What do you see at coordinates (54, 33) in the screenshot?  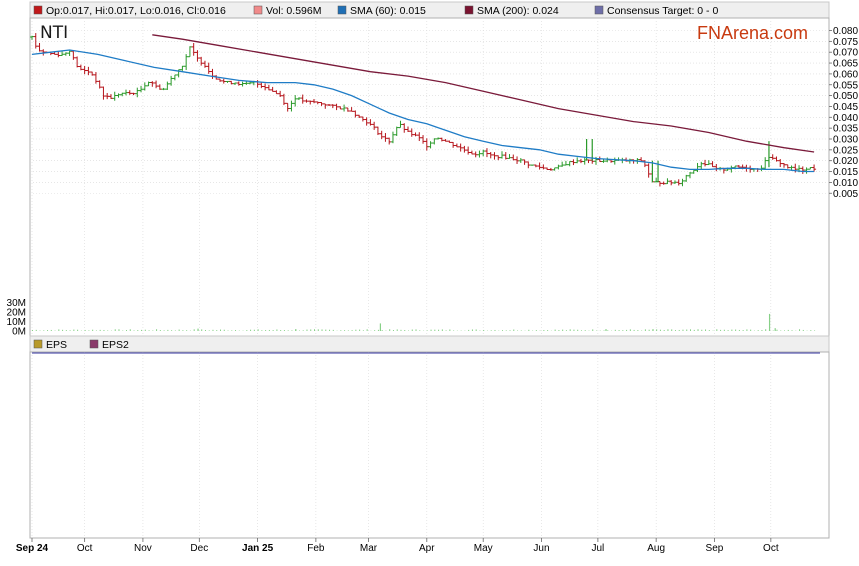 I see `ticker-label: NTI` at bounding box center [54, 33].